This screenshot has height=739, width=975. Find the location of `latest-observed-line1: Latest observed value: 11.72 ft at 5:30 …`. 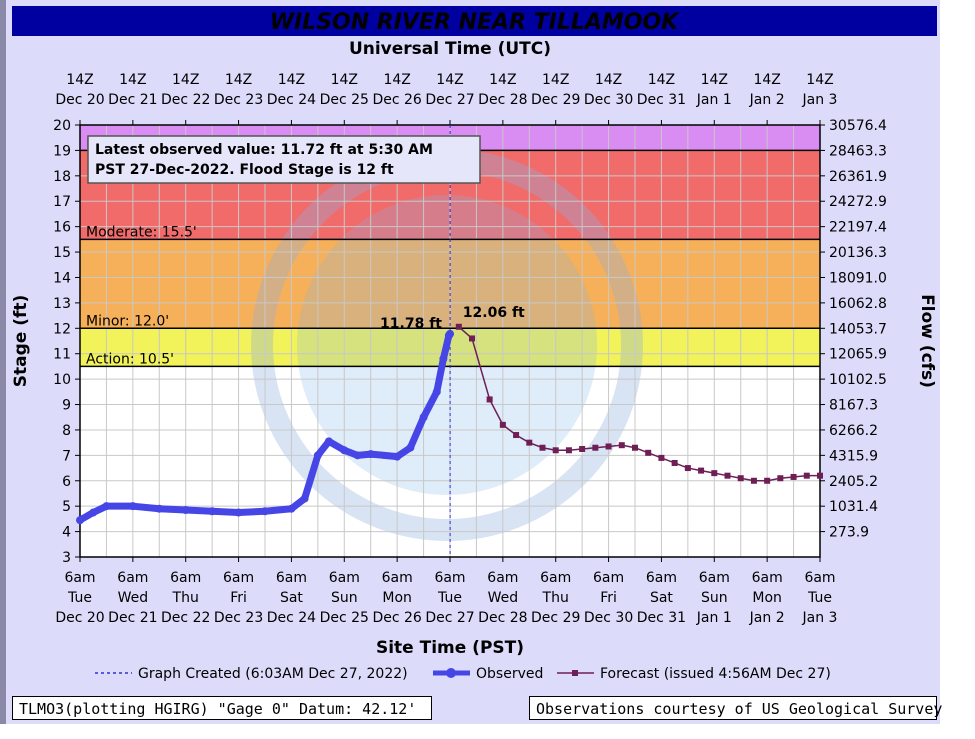

latest-observed-line1: Latest observed value: 11.72 ft at 5:30 … is located at coordinates (264, 150).